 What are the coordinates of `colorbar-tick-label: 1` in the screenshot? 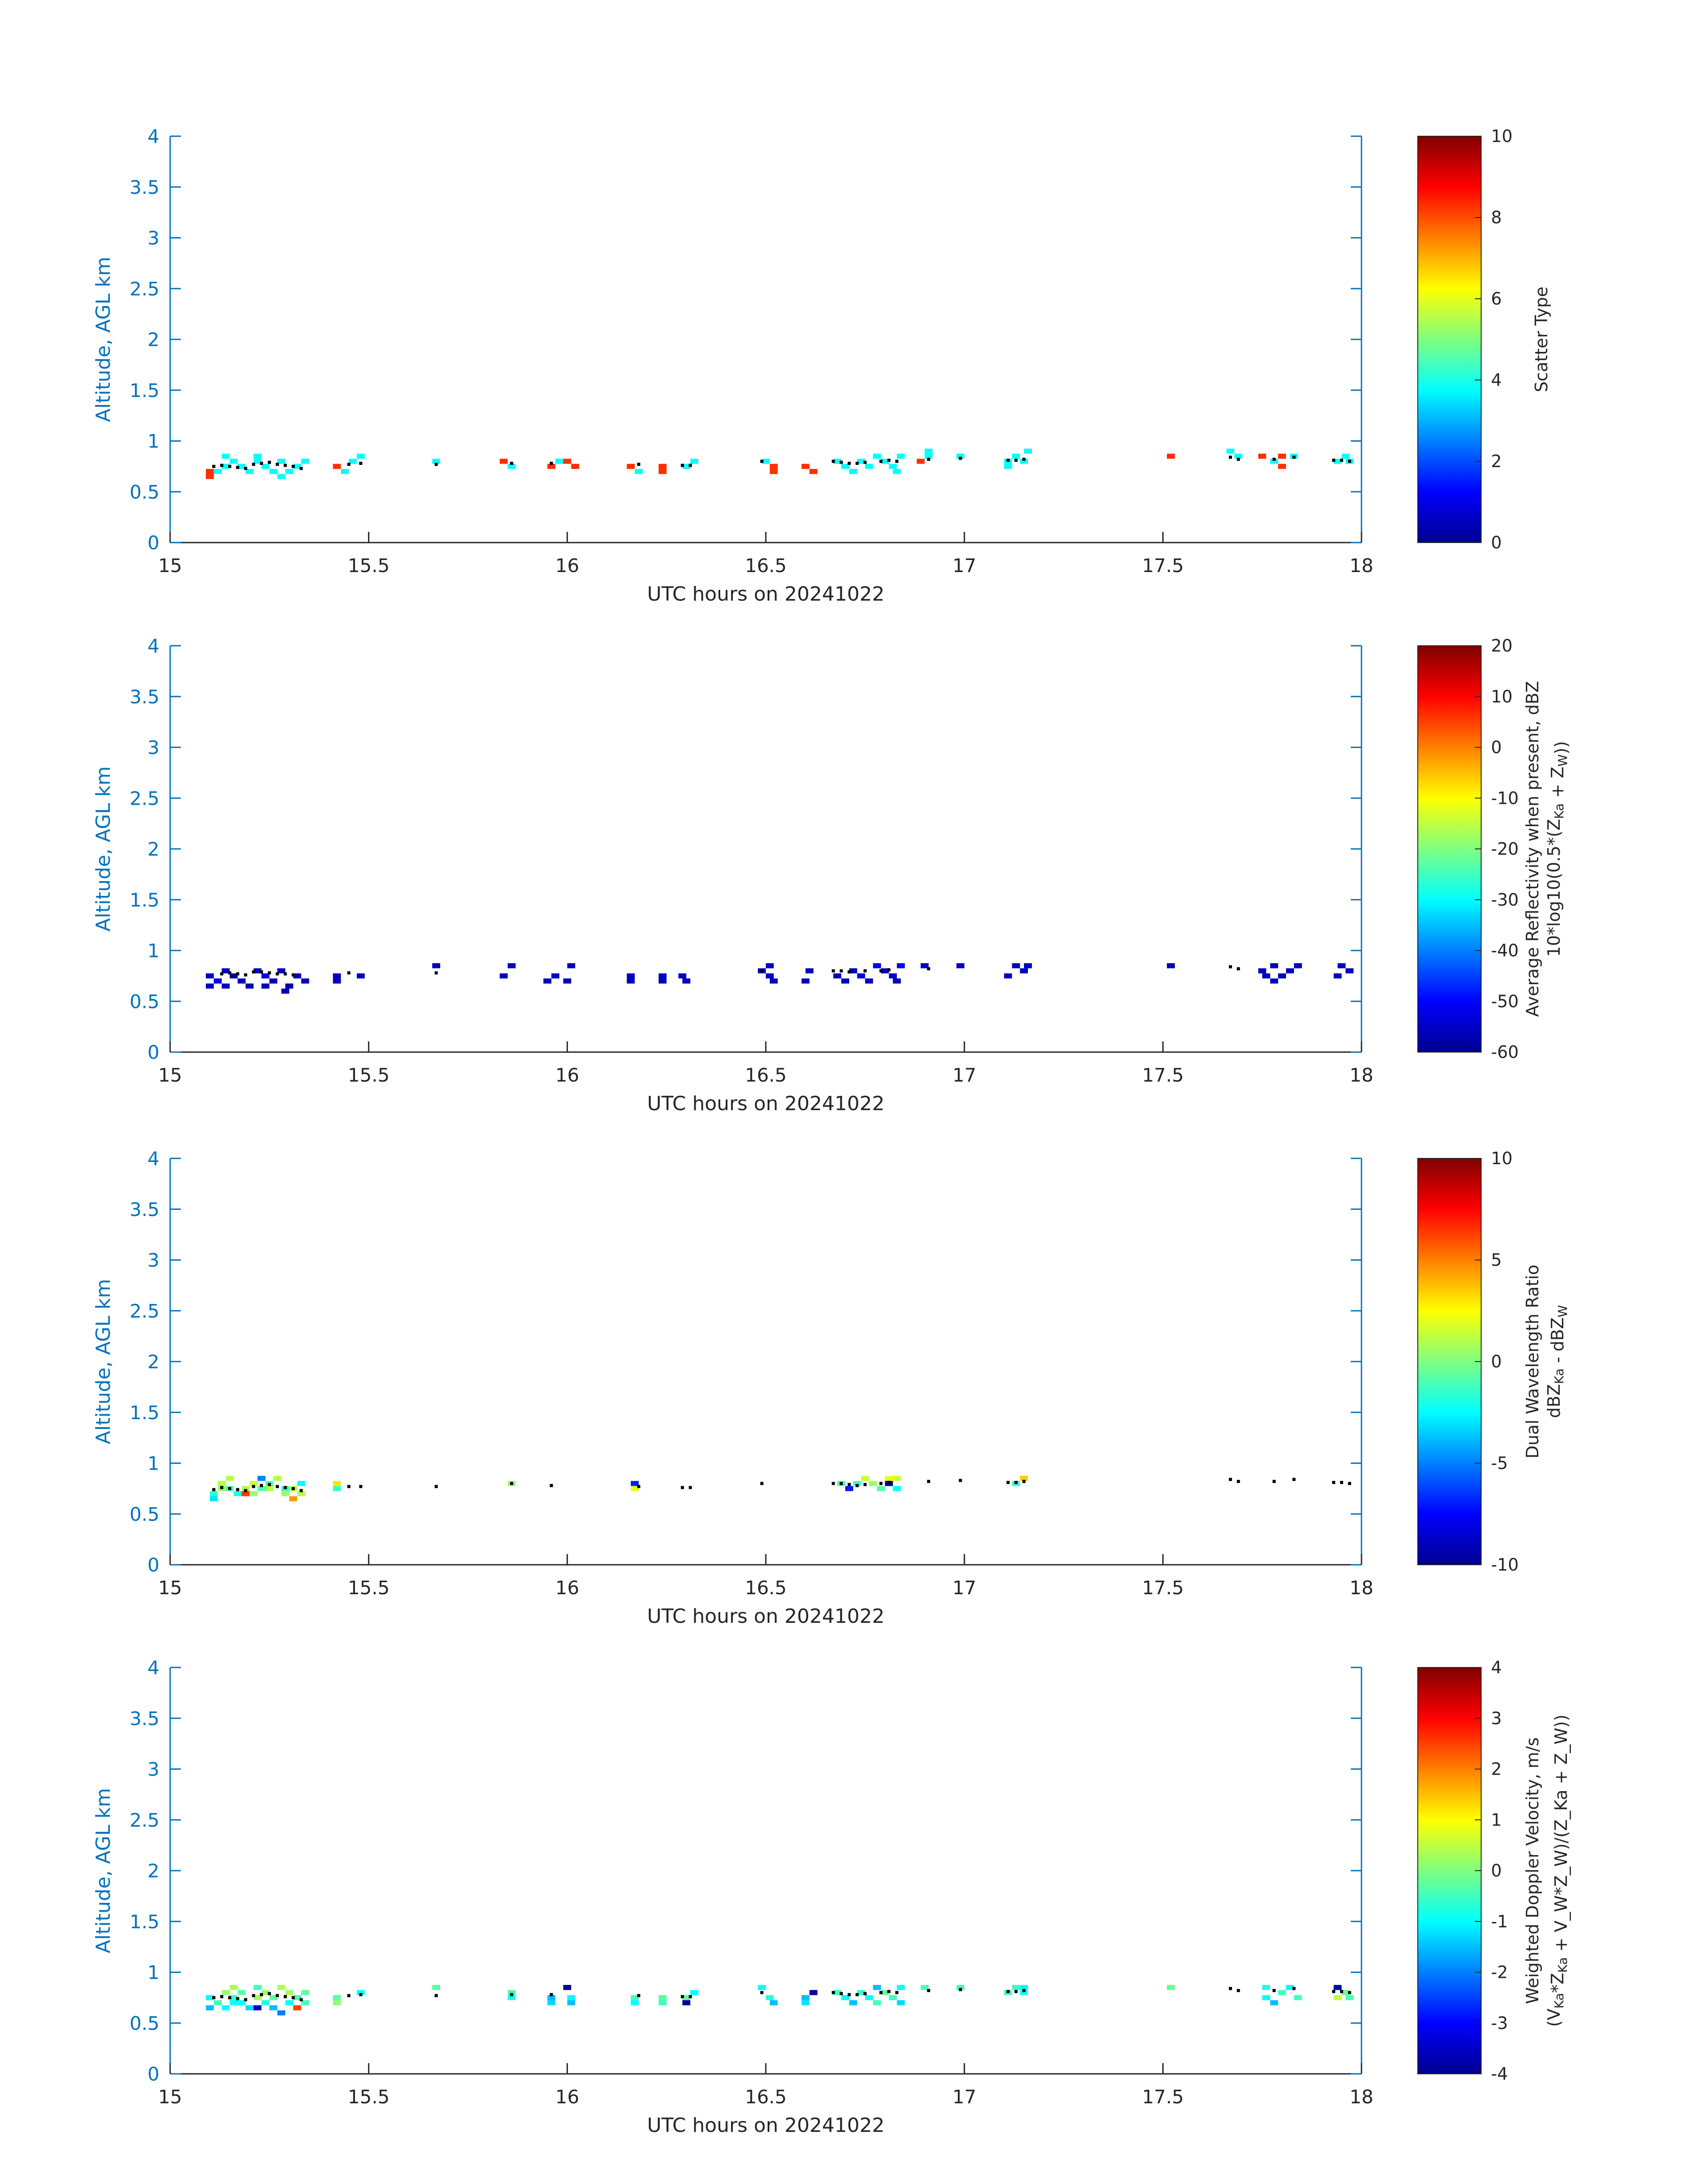 It's located at (1496, 1820).